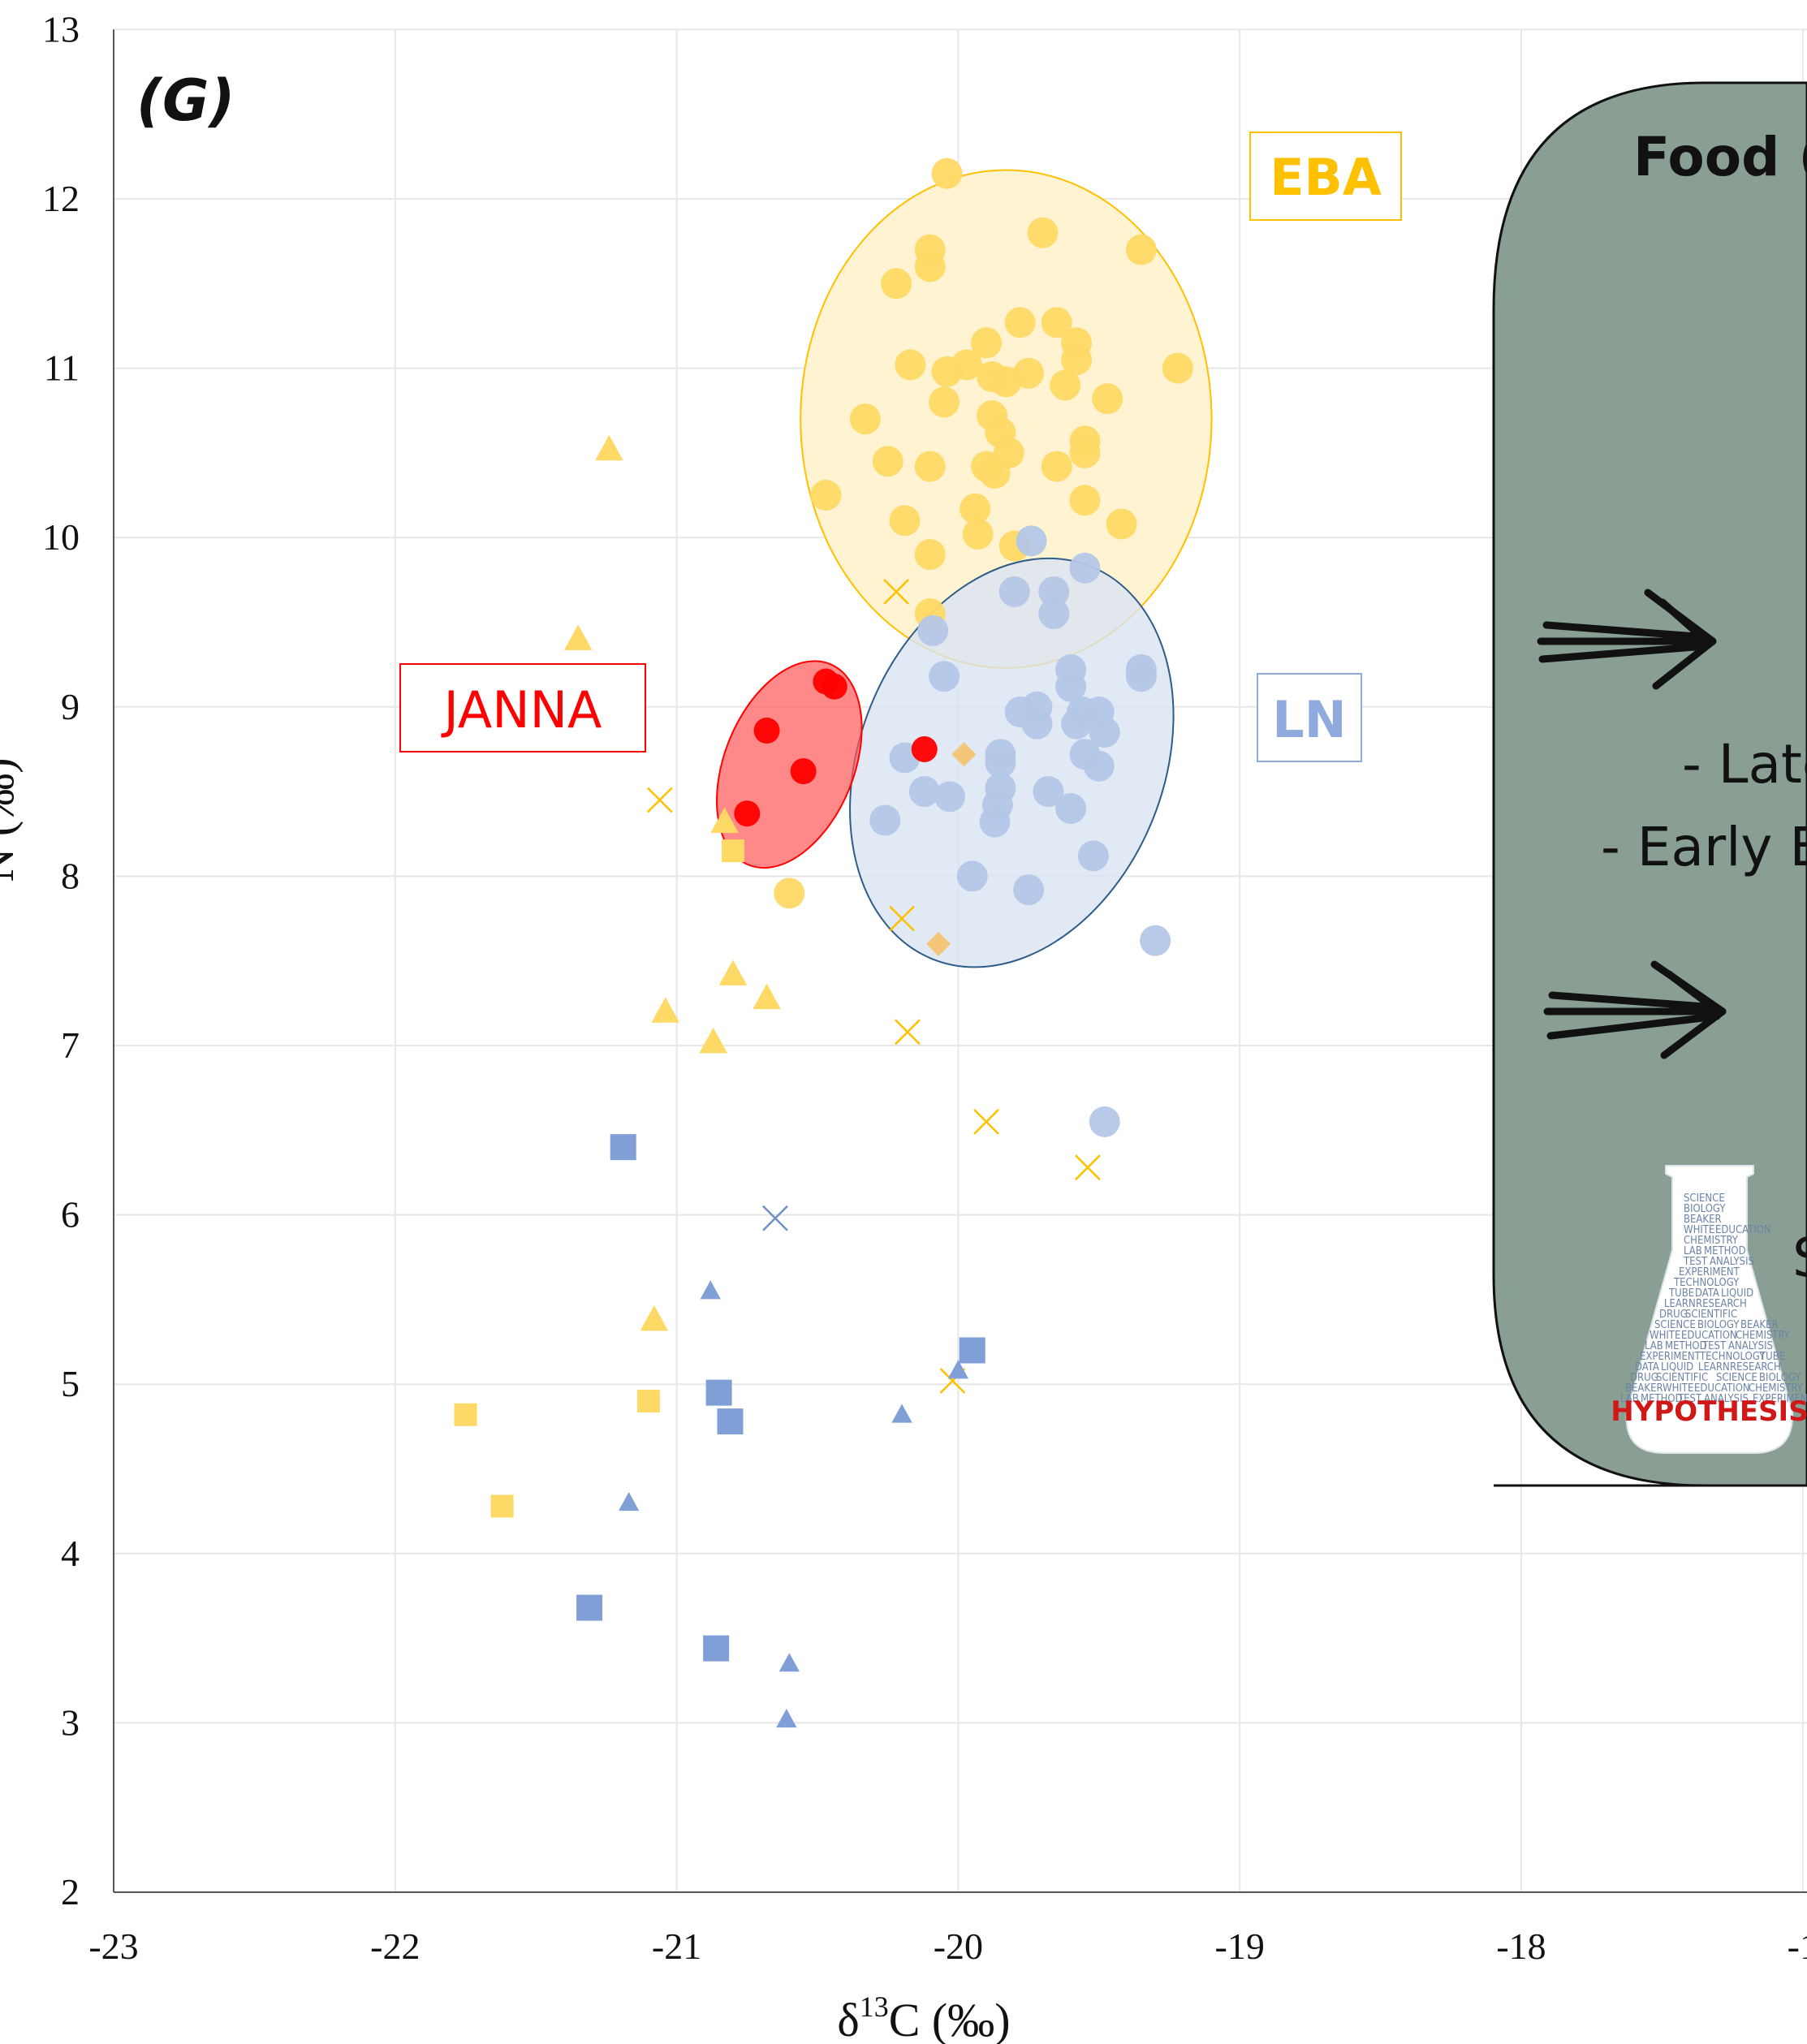  Describe the element at coordinates (395, 1946) in the screenshot. I see `x-tick-label: -22` at that location.